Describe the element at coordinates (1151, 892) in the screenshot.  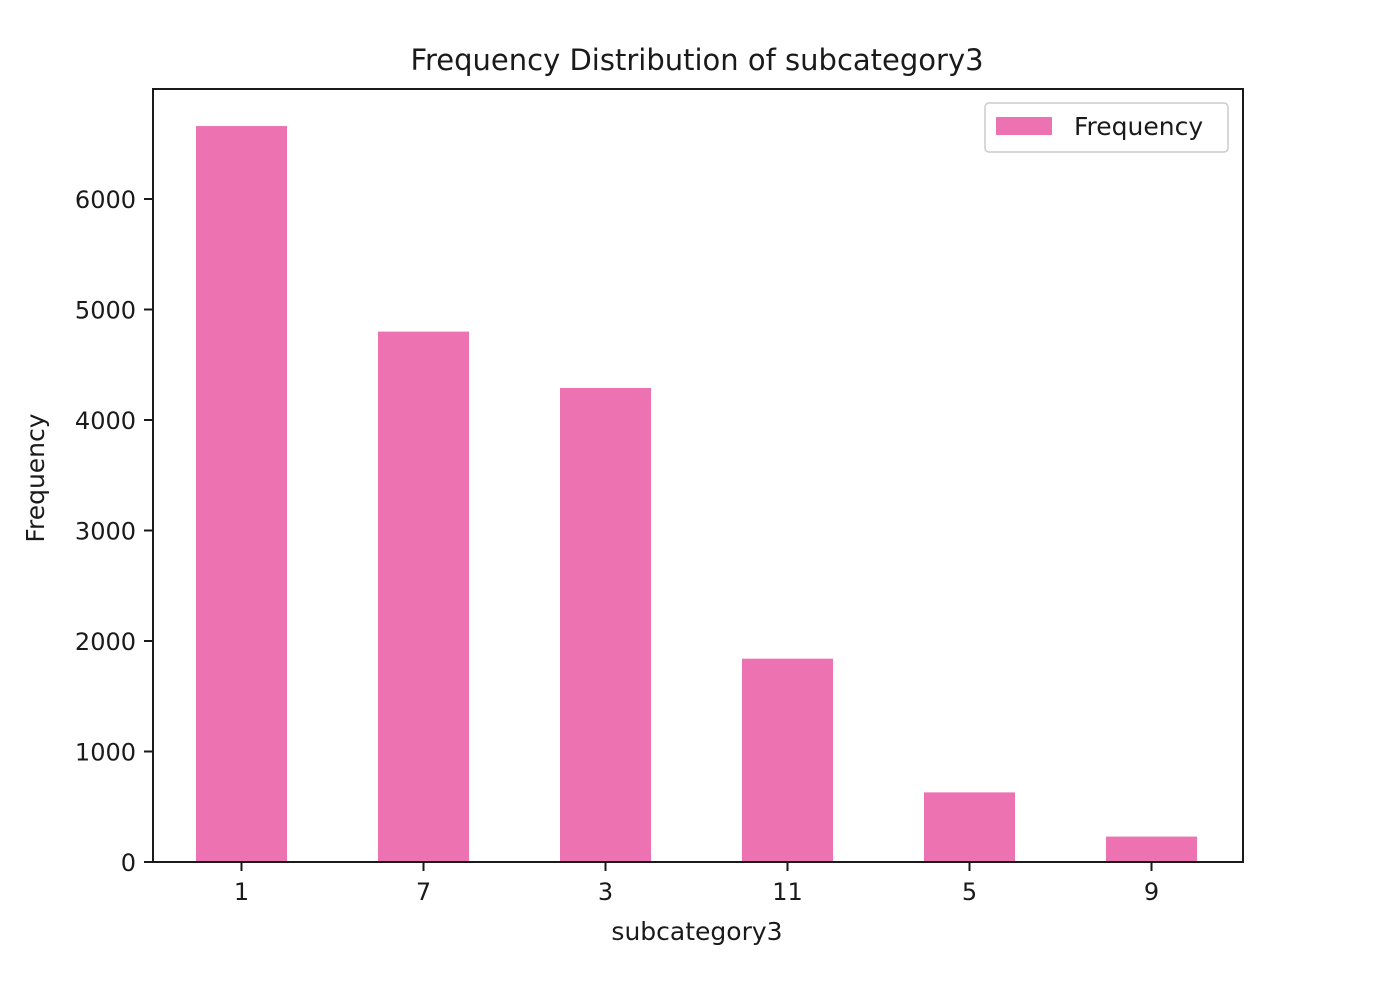
I see `x-tick-label: 9` at that location.